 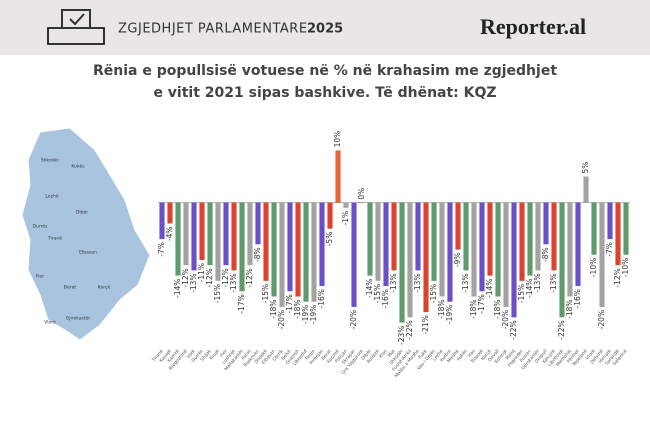 What do you see at coordinates (224, 353) in the screenshot?
I see `x-tick-label: Fier` at bounding box center [224, 353].